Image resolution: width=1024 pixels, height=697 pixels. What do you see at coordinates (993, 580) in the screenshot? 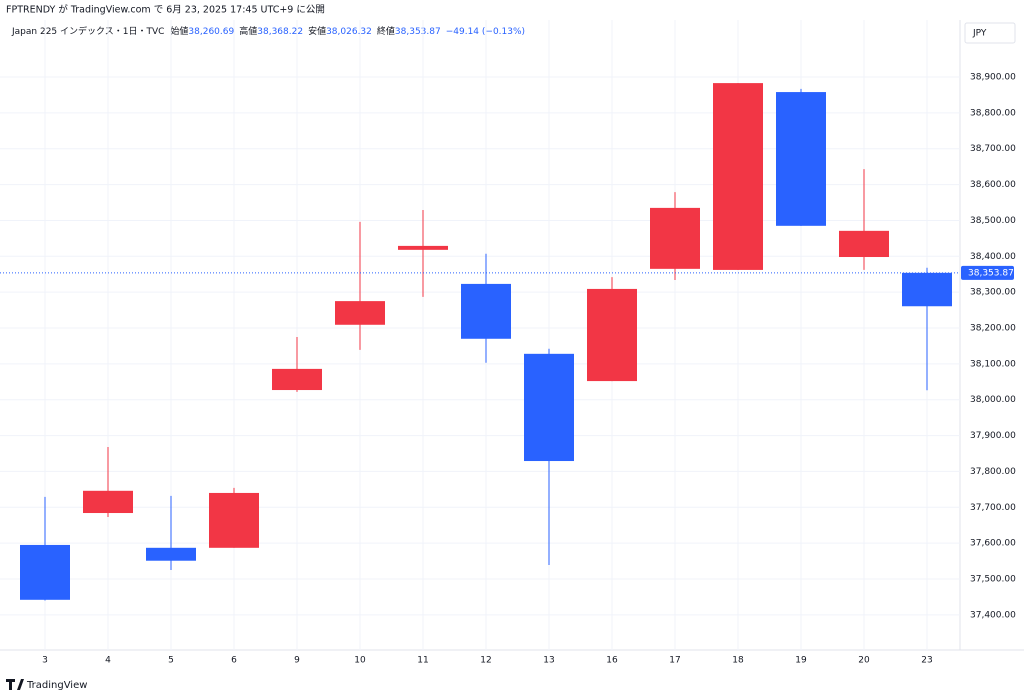
I see `y-tick-label: 37,500.00` at bounding box center [993, 580].